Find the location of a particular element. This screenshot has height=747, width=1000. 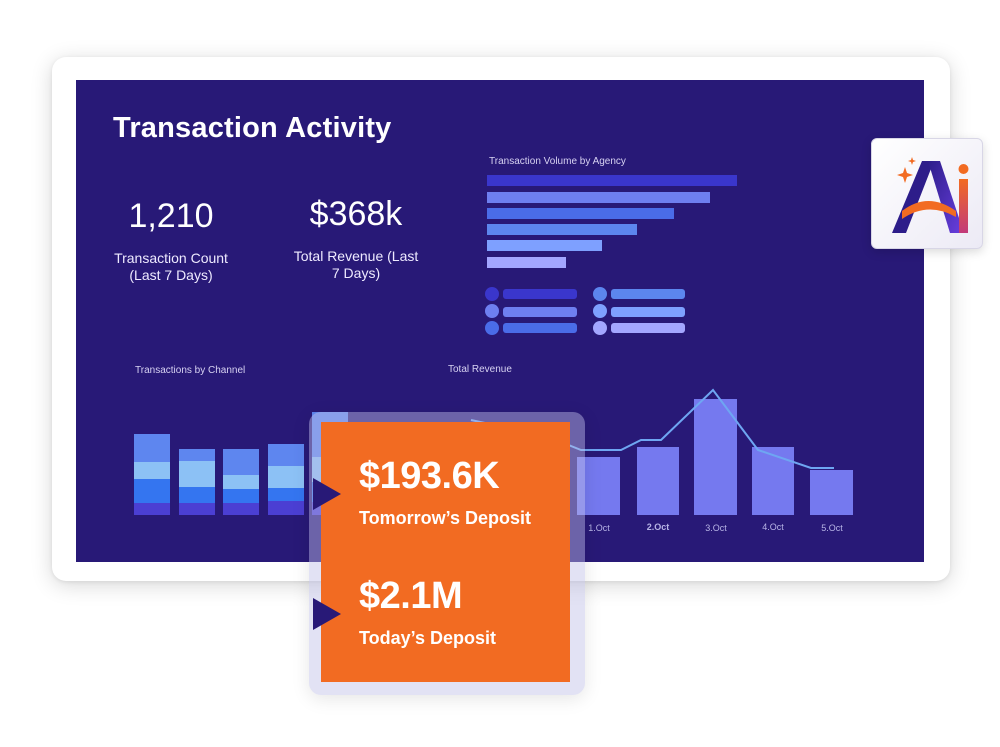

kpi-label: Transaction Count (Last 7 Days) is located at coordinates (171, 266).